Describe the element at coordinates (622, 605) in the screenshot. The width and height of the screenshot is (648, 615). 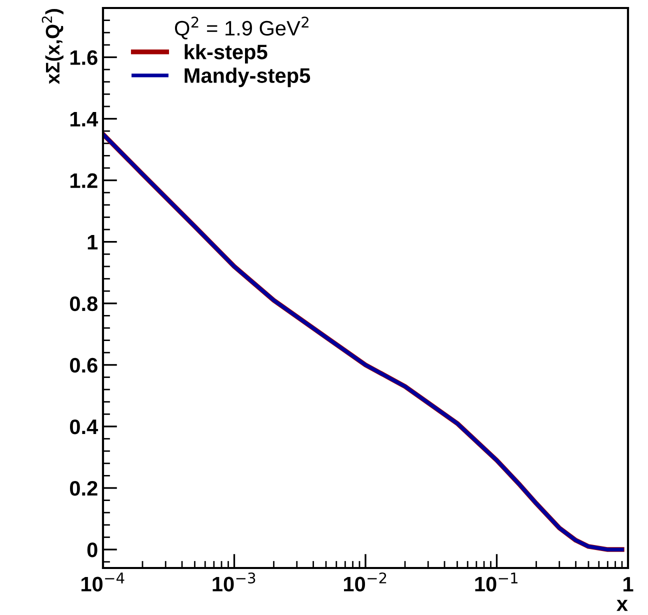
I see `x-axis-title: x` at that location.